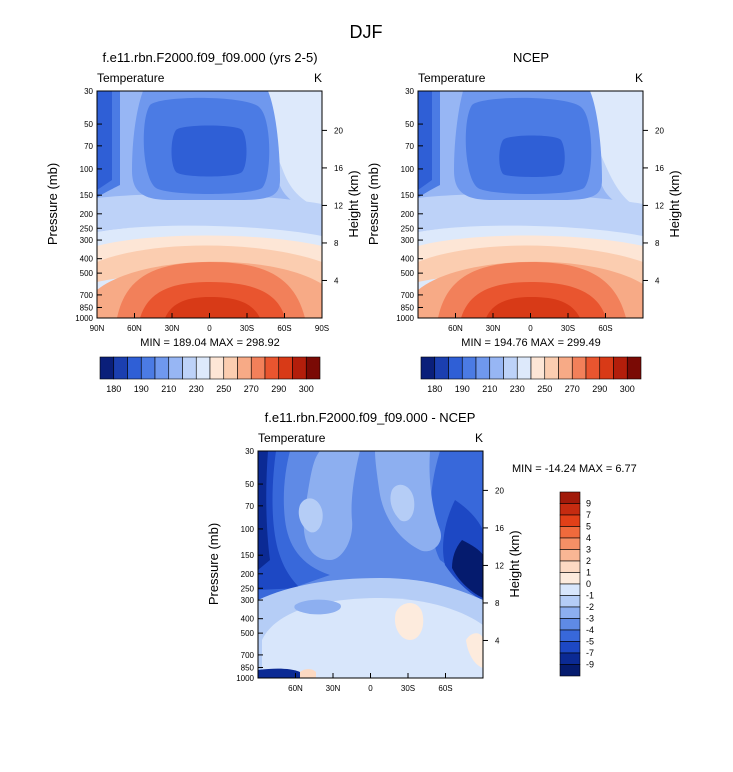 This screenshot has height=772, width=733. I want to click on panel-model-title: f.e11.rbn.F2000.f09_f09.000 (yrs 2-5), so click(209, 57).